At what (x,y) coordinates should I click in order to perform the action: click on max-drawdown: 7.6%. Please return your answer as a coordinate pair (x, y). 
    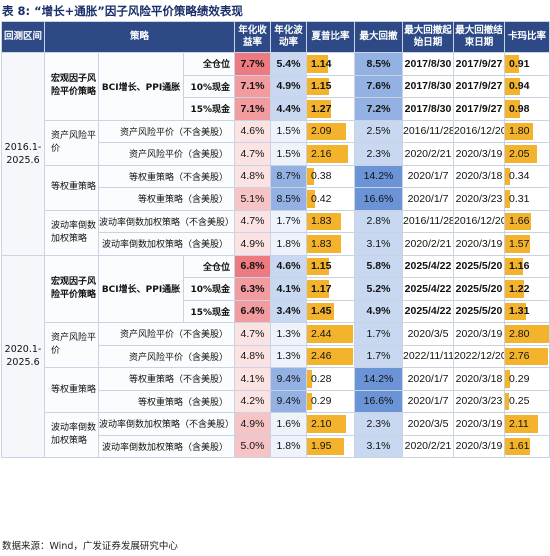
    Looking at the image, I should click on (378, 86).